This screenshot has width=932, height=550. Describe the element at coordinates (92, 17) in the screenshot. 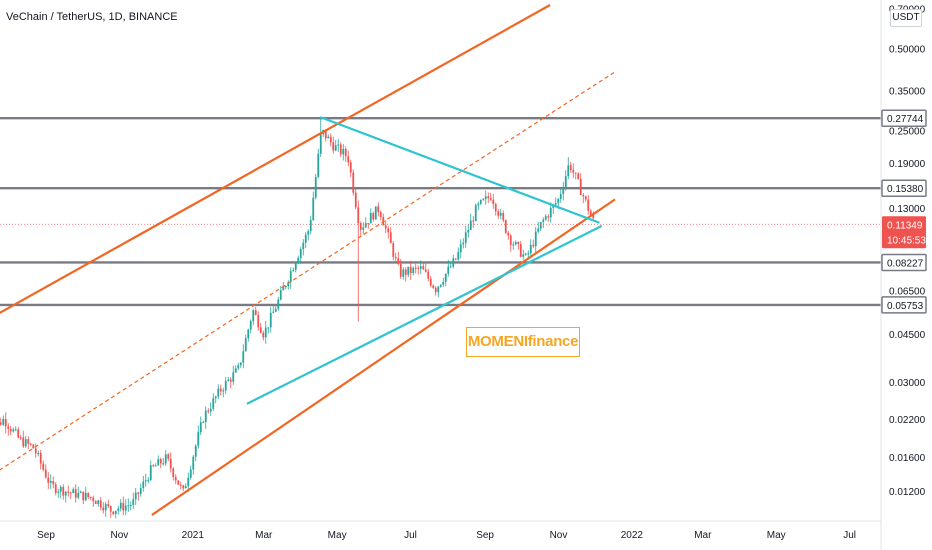

I see `chart-title: VeChain / TetherUS, 1D, BINANCE` at that location.